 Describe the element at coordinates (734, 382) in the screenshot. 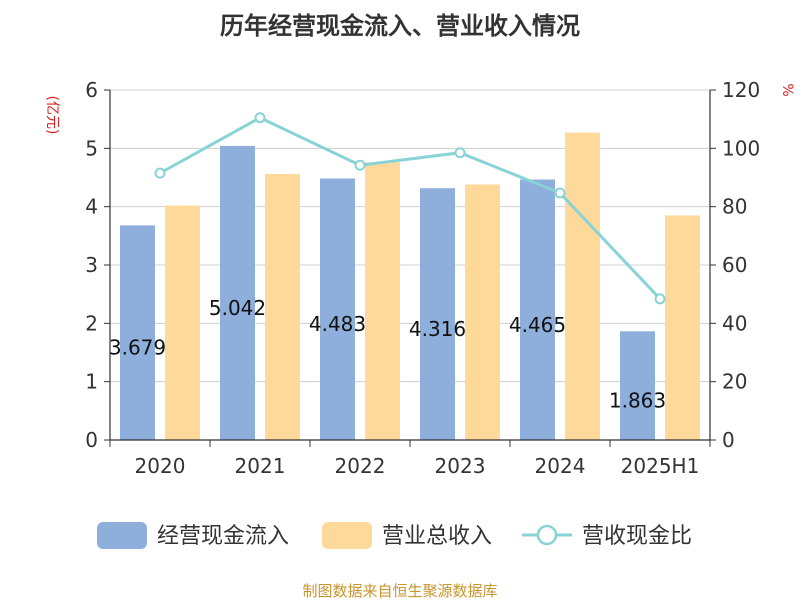

I see `y-right-tick-label: 20` at that location.